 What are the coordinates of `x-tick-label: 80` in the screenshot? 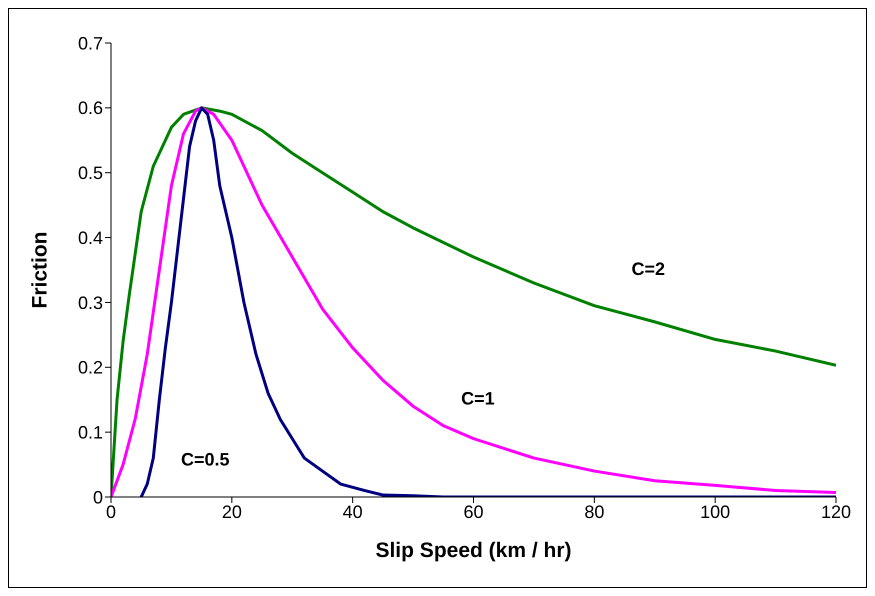 It's located at (594, 512).